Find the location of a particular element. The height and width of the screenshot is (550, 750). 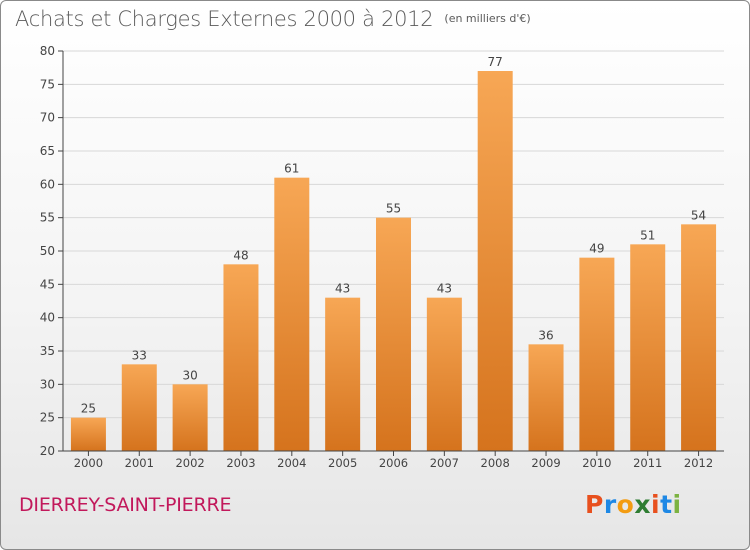

logo-letter: o is located at coordinates (625, 504).